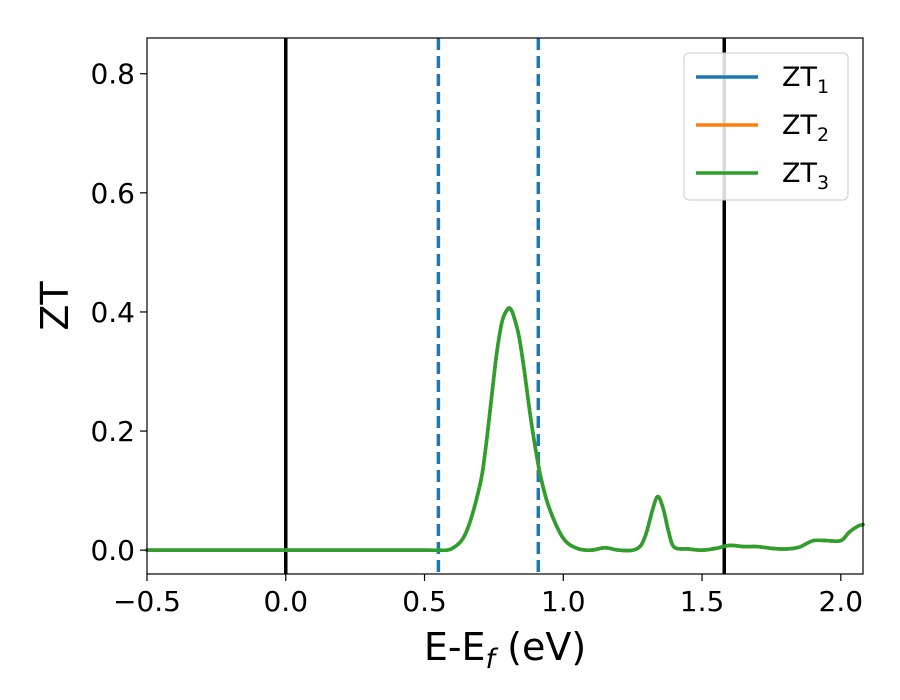  Describe the element at coordinates (455, 647) in the screenshot. I see `x-axis-label-main: E-E` at that location.